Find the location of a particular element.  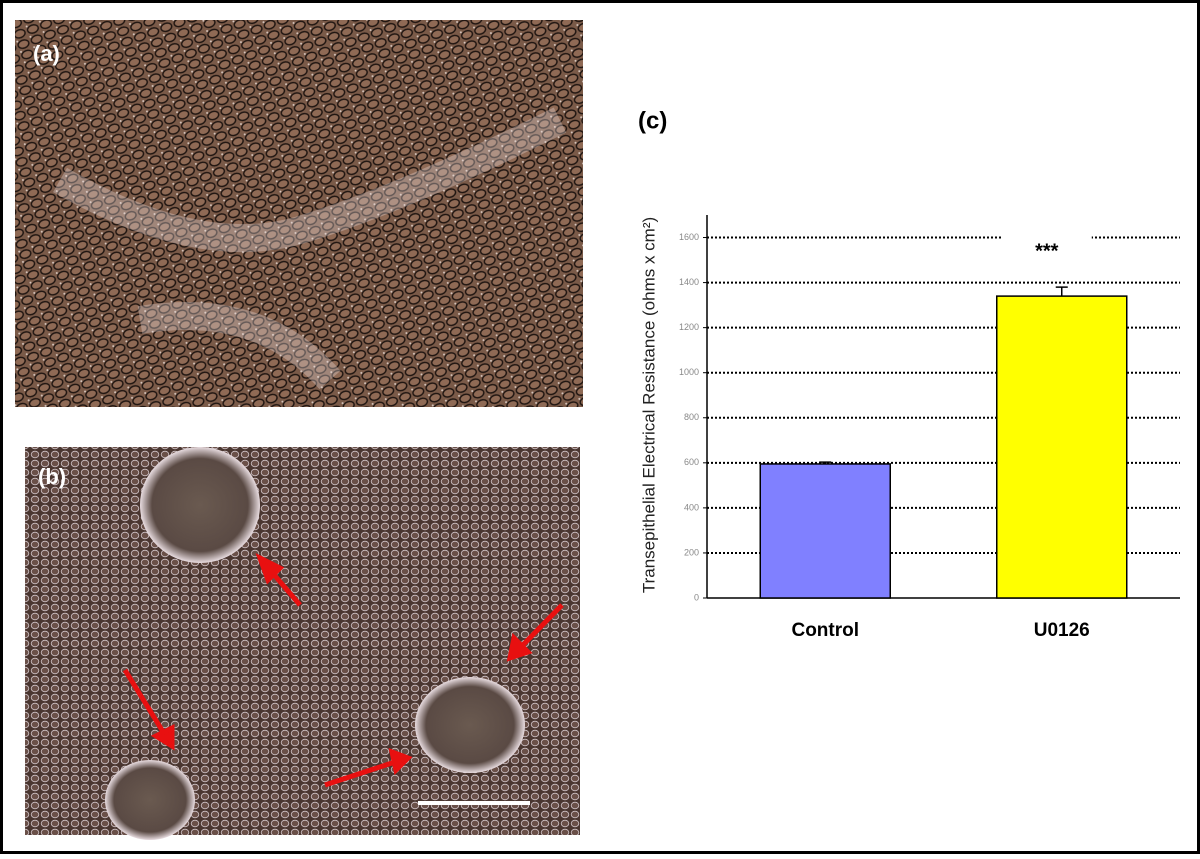

y-tick-label: 600 is located at coordinates (691, 462).